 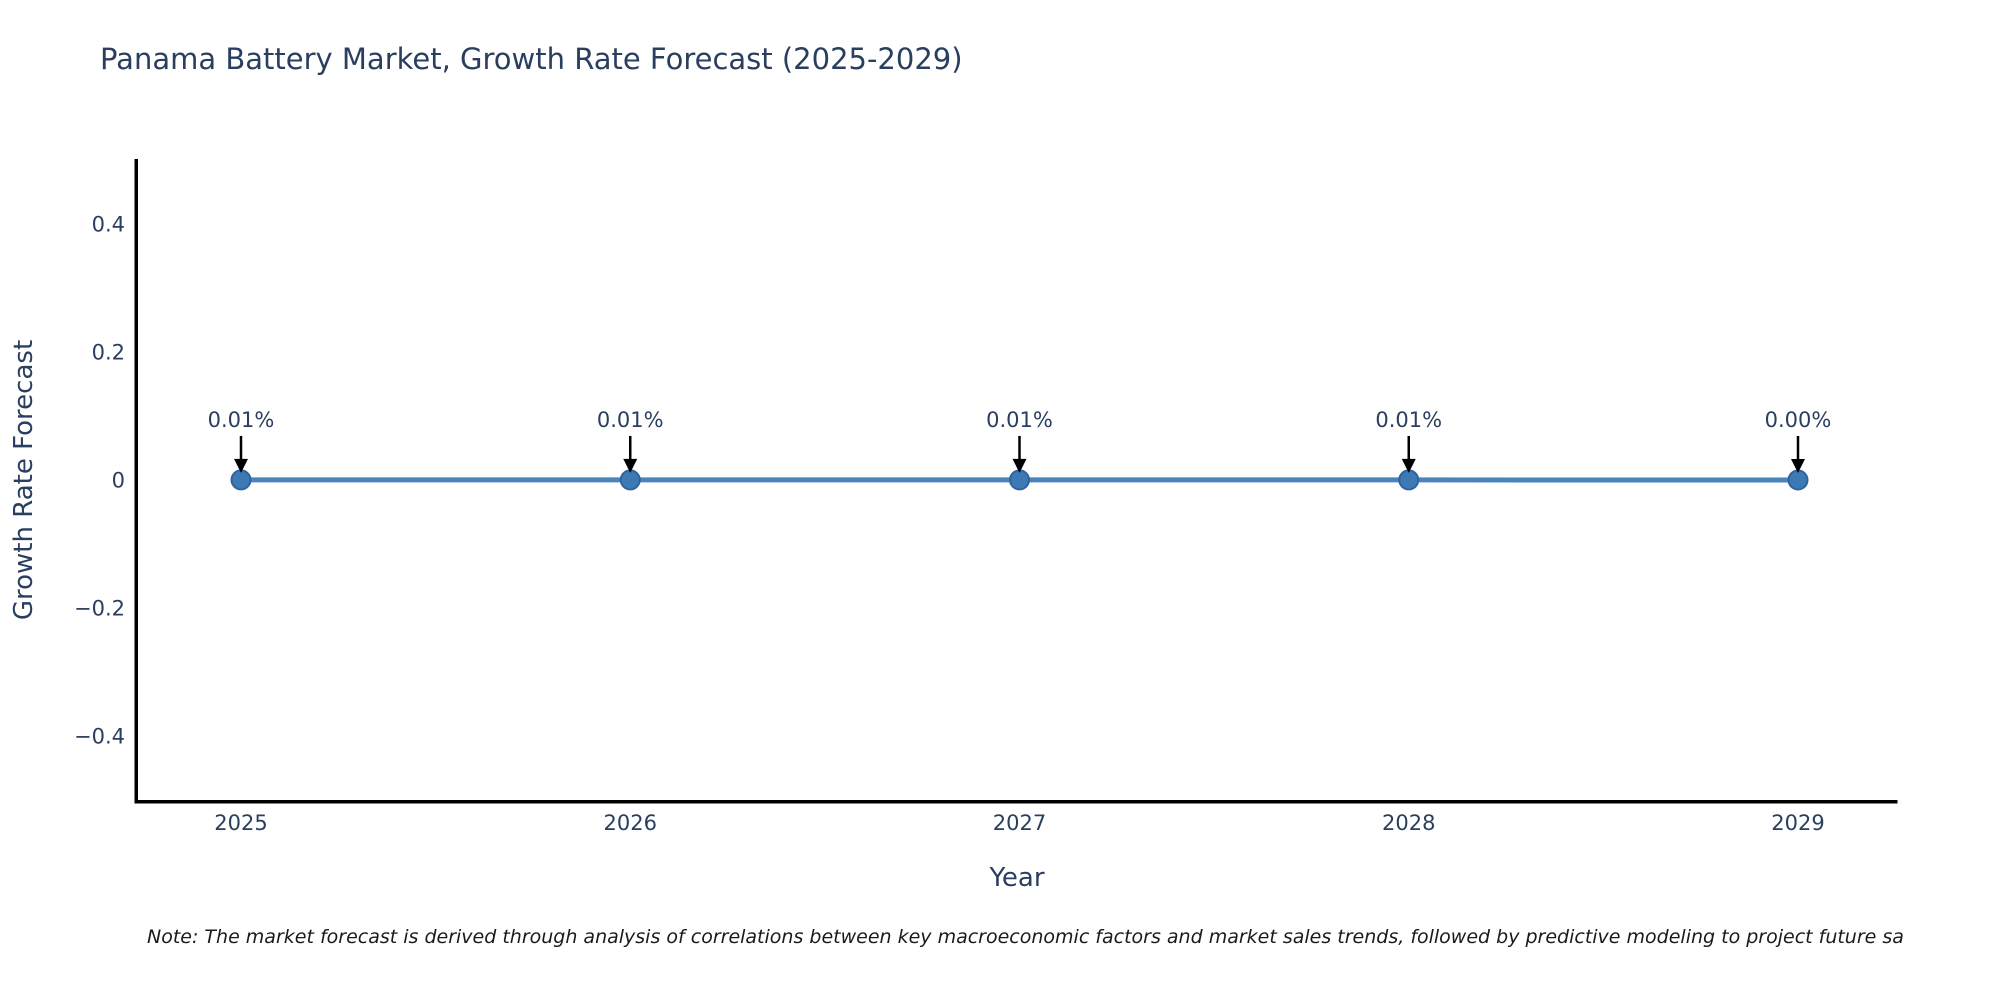 What do you see at coordinates (1020, 440) in the screenshot?
I see `point-annotations: 0.01% 0.01% 0.01% 0.01% 0.00%` at bounding box center [1020, 440].